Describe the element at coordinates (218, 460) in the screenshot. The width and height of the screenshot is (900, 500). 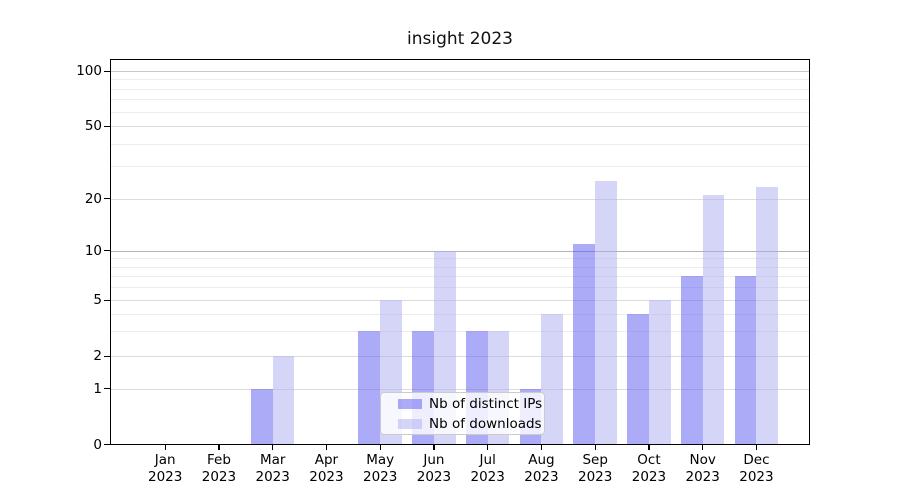
I see `month-label: Feb` at that location.